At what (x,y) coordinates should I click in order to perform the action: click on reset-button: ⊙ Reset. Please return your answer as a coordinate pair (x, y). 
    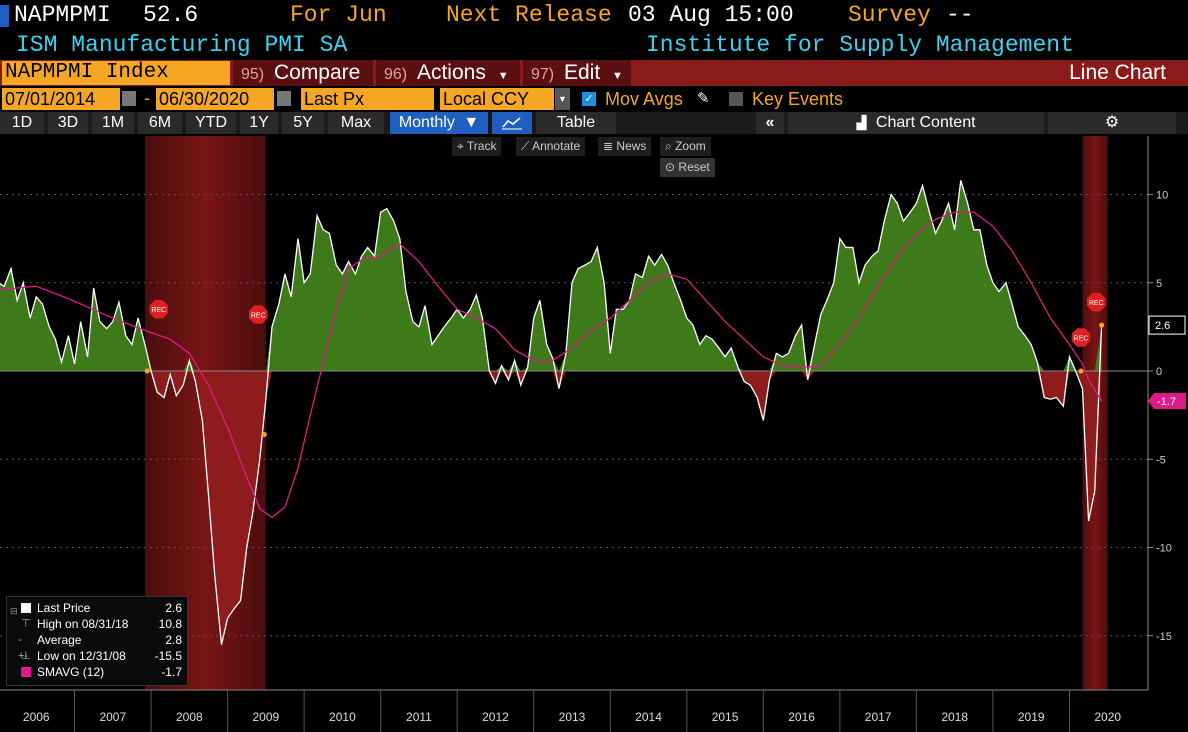
    Looking at the image, I should click on (687, 167).